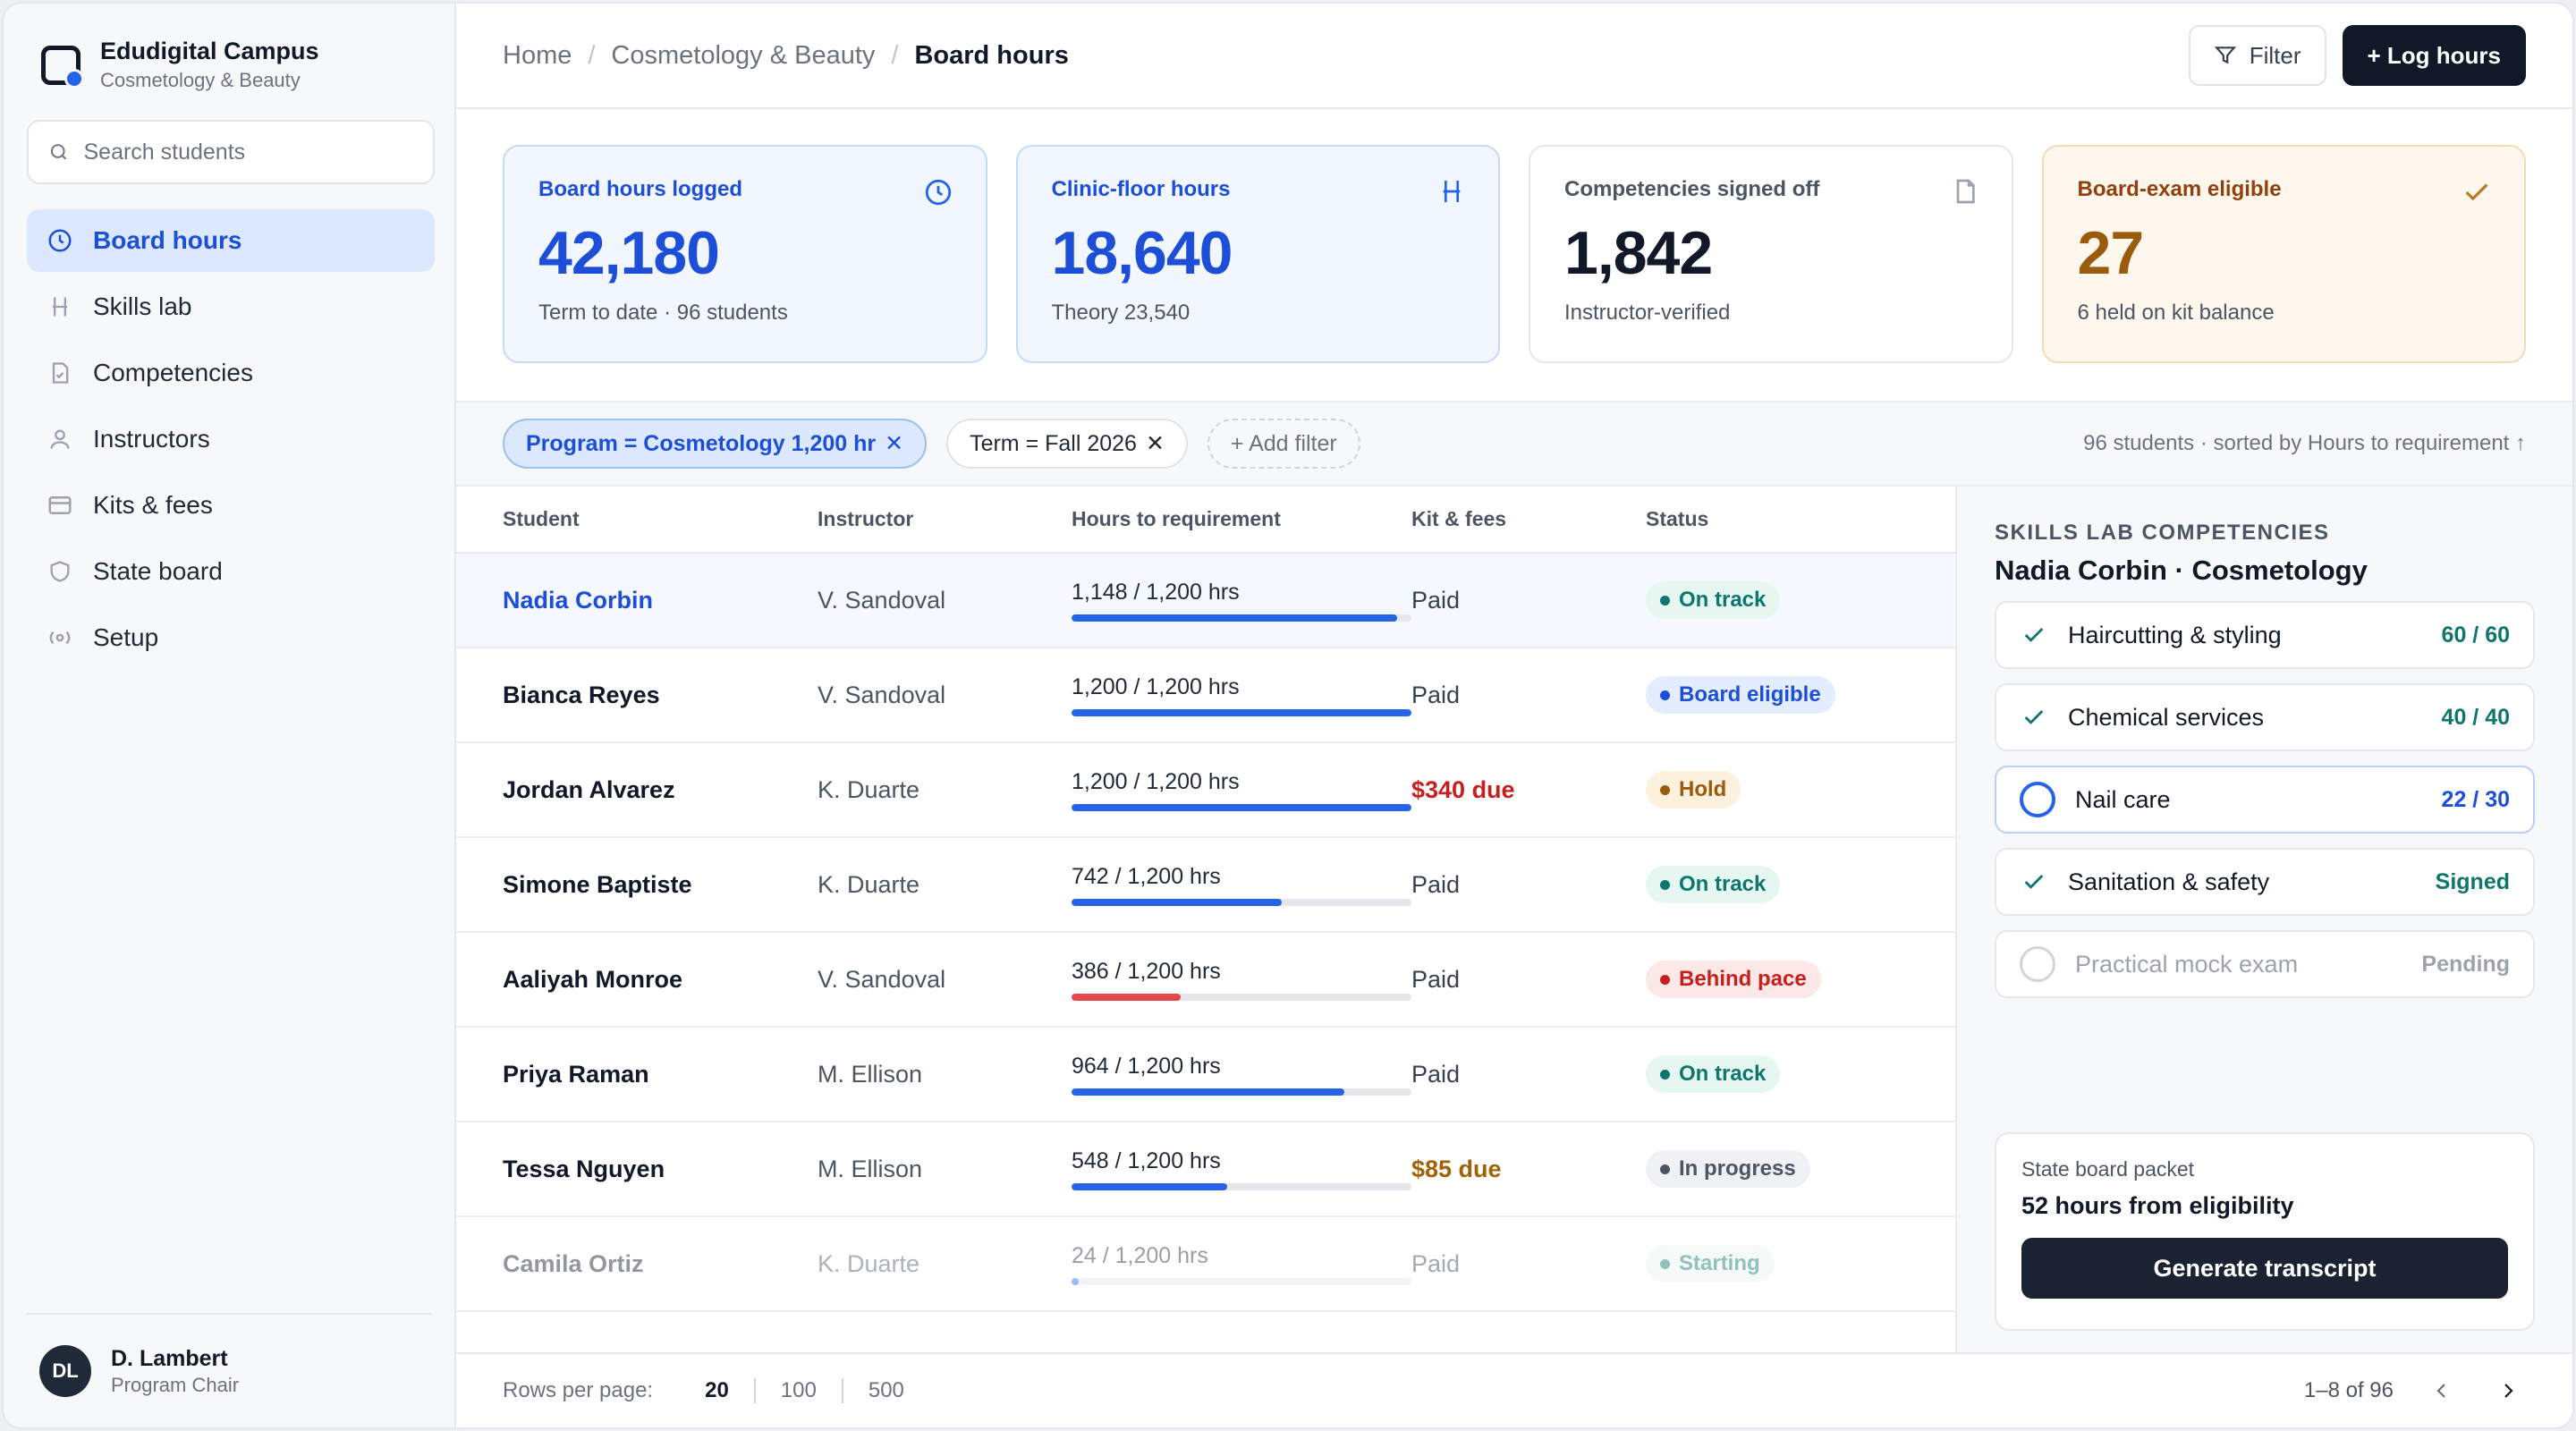  Describe the element at coordinates (231, 506) in the screenshot. I see `sidebar-item-kits-fees: Kits & fees` at that location.